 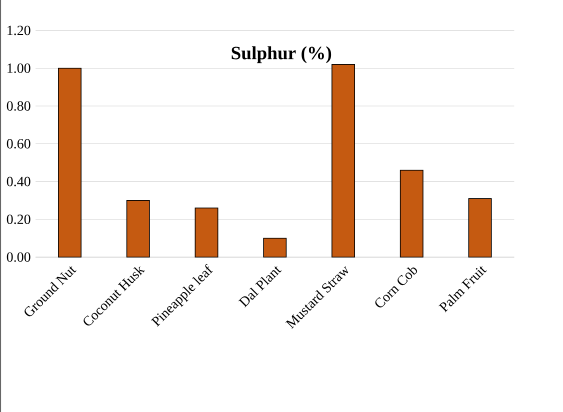 What do you see at coordinates (18, 106) in the screenshot?
I see `y-tick-label: 0.80` at bounding box center [18, 106].